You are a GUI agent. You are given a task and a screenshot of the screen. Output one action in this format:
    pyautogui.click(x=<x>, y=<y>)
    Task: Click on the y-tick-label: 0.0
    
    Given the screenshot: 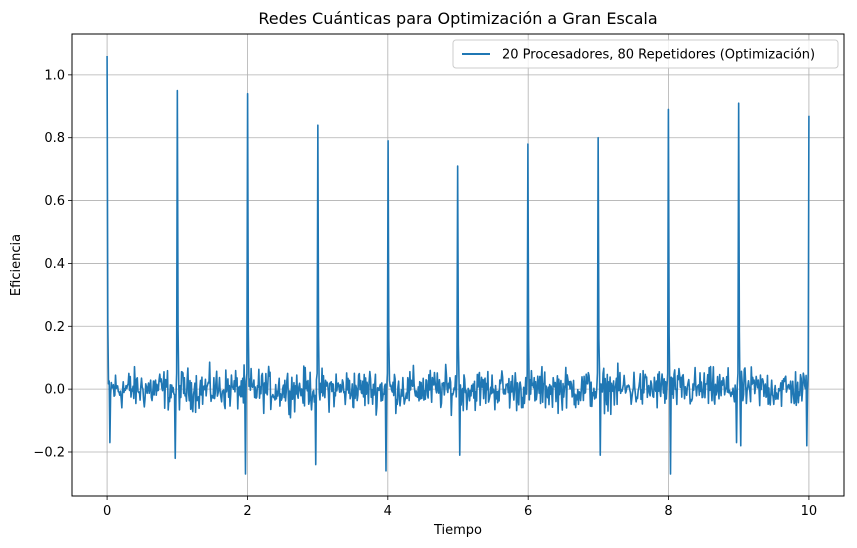 What is the action you would take?
    pyautogui.click(x=54, y=390)
    